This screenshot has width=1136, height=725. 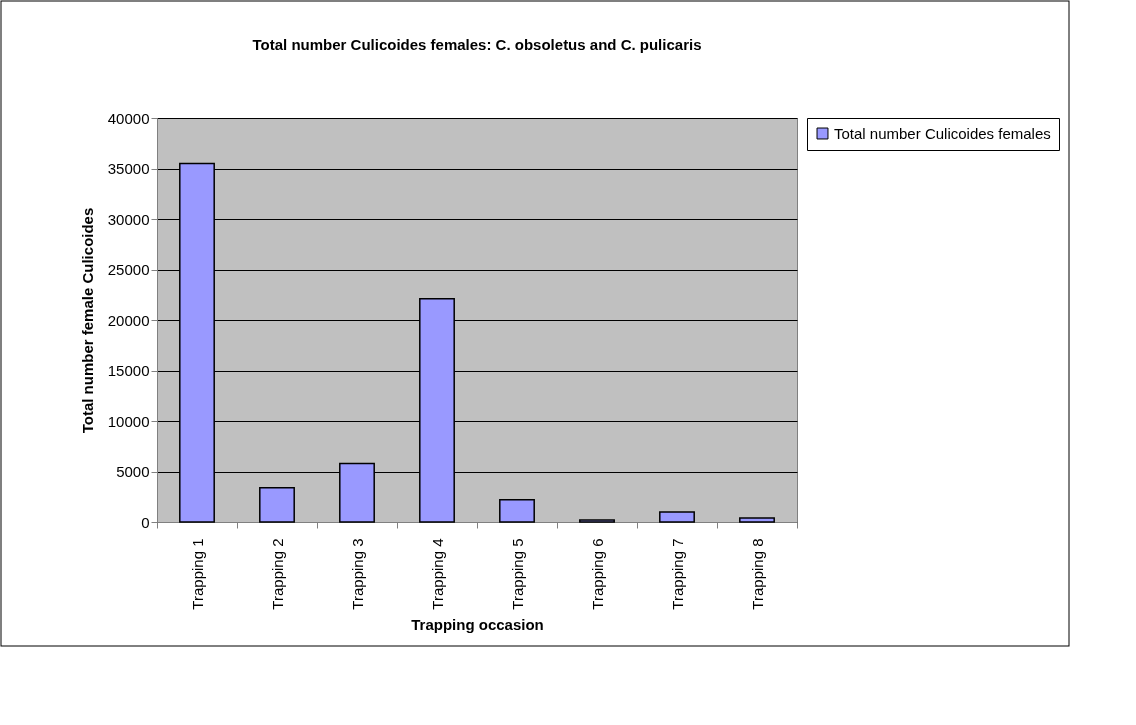 What do you see at coordinates (133, 471) in the screenshot?
I see `y-tick-label: 5000` at bounding box center [133, 471].